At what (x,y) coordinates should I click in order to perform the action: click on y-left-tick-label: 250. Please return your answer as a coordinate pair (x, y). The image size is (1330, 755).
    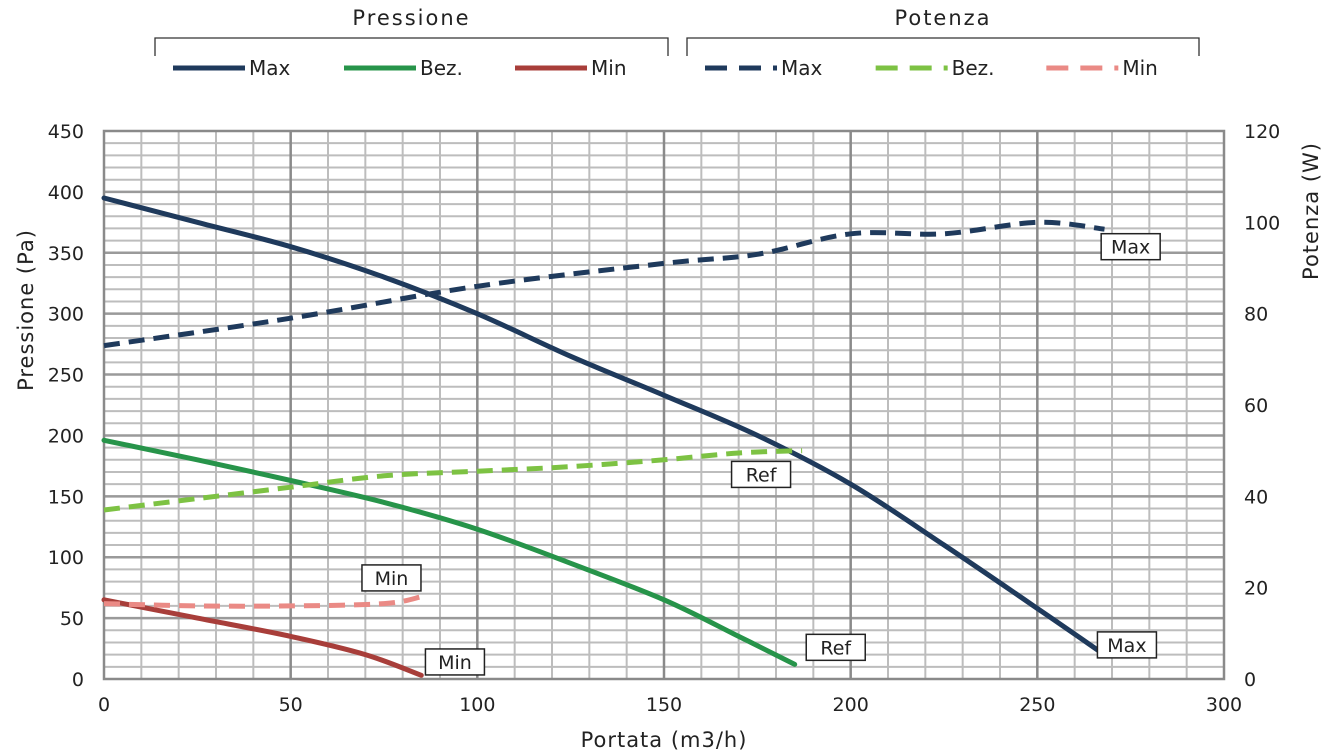
    Looking at the image, I should click on (66, 376).